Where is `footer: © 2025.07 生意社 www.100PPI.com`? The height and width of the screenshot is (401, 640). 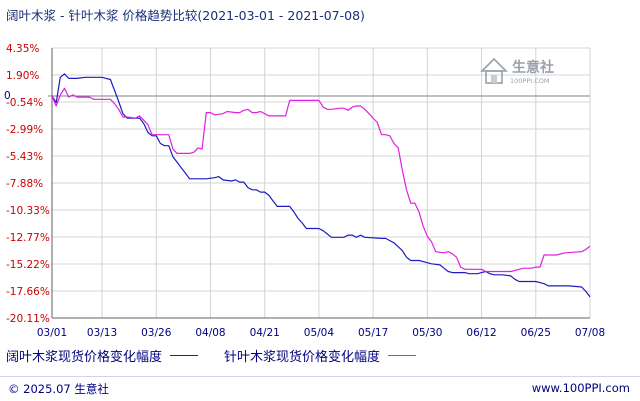 footer: © 2025.07 生意社 www.100PPI.com is located at coordinates (320, 388).